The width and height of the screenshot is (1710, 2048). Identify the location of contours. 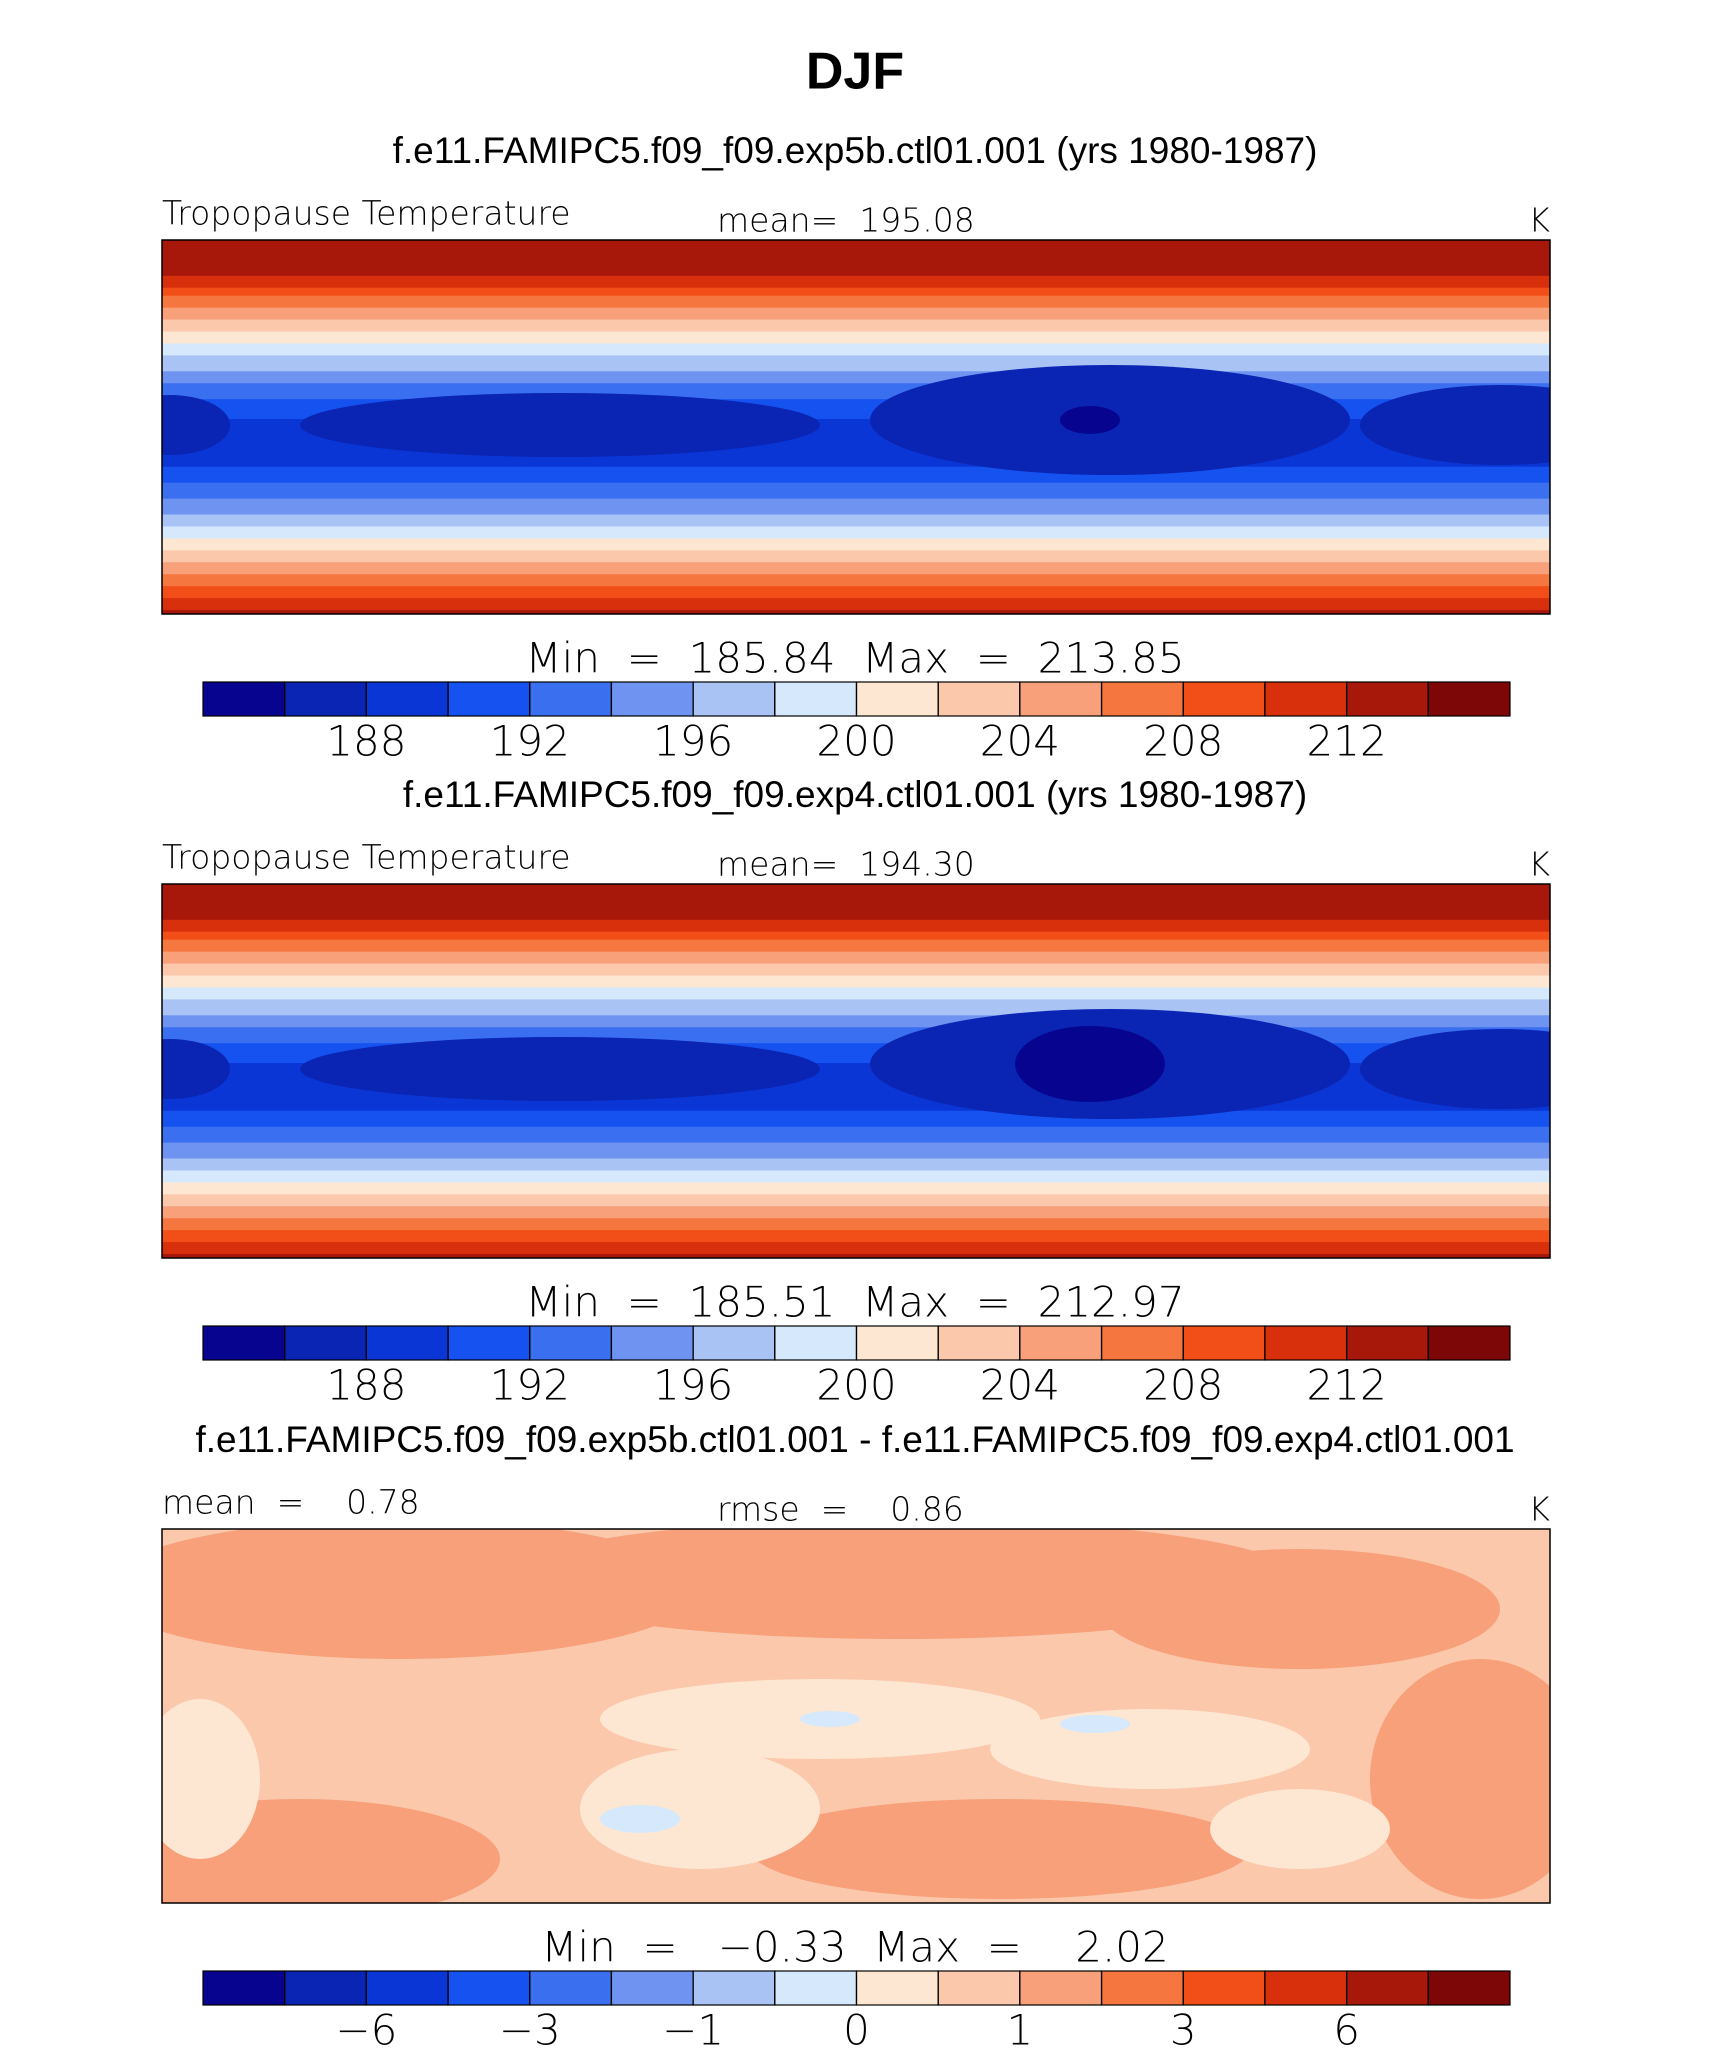
(856, 427).